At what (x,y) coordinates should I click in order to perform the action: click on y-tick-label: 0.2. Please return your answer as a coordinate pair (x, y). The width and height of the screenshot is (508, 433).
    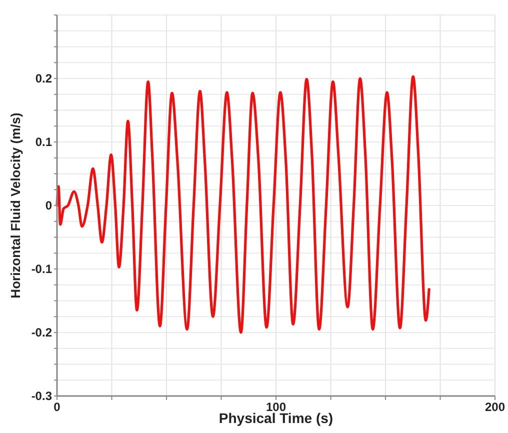
    Looking at the image, I should click on (43, 79).